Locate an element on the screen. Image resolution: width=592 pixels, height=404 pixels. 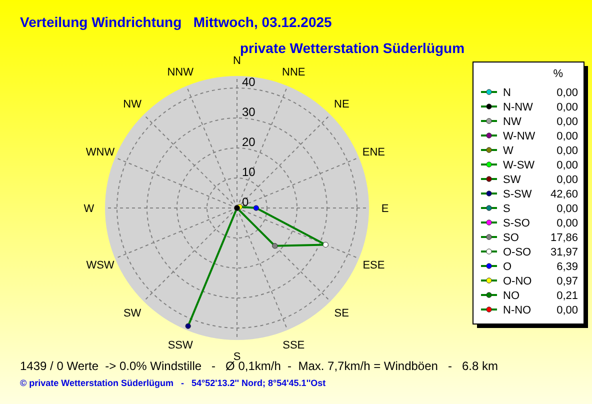
text: 31,97 is located at coordinates (564, 252).